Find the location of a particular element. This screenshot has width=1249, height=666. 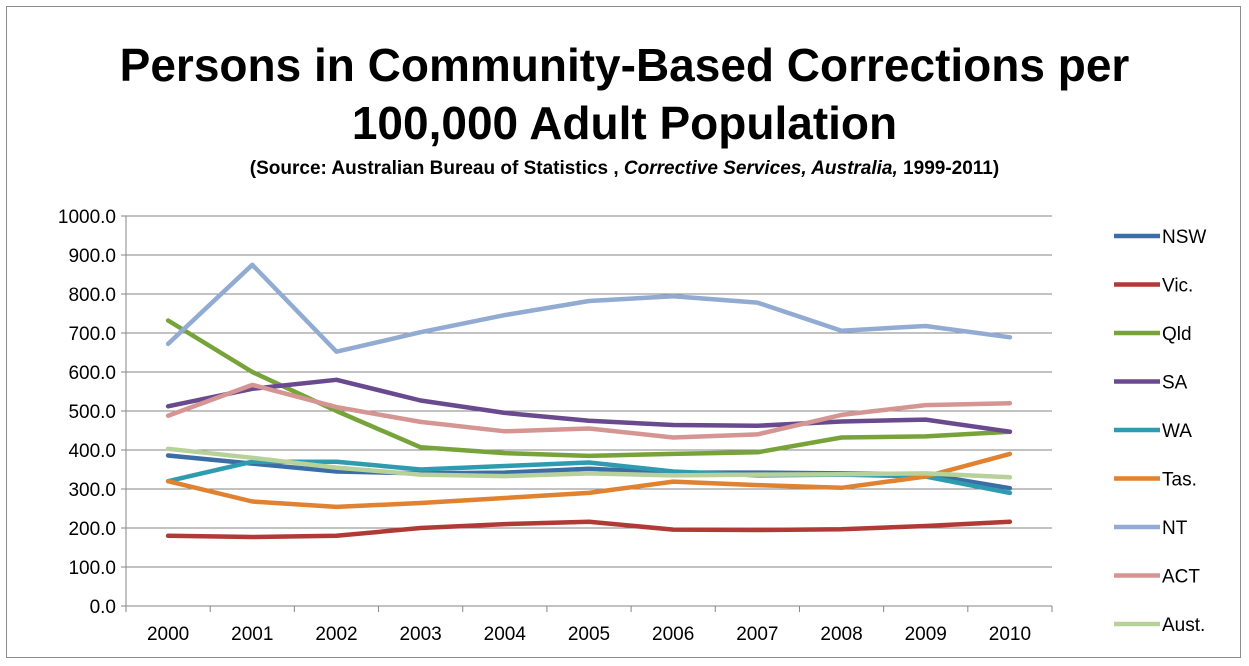

legend-label: Vic. is located at coordinates (1177, 286).